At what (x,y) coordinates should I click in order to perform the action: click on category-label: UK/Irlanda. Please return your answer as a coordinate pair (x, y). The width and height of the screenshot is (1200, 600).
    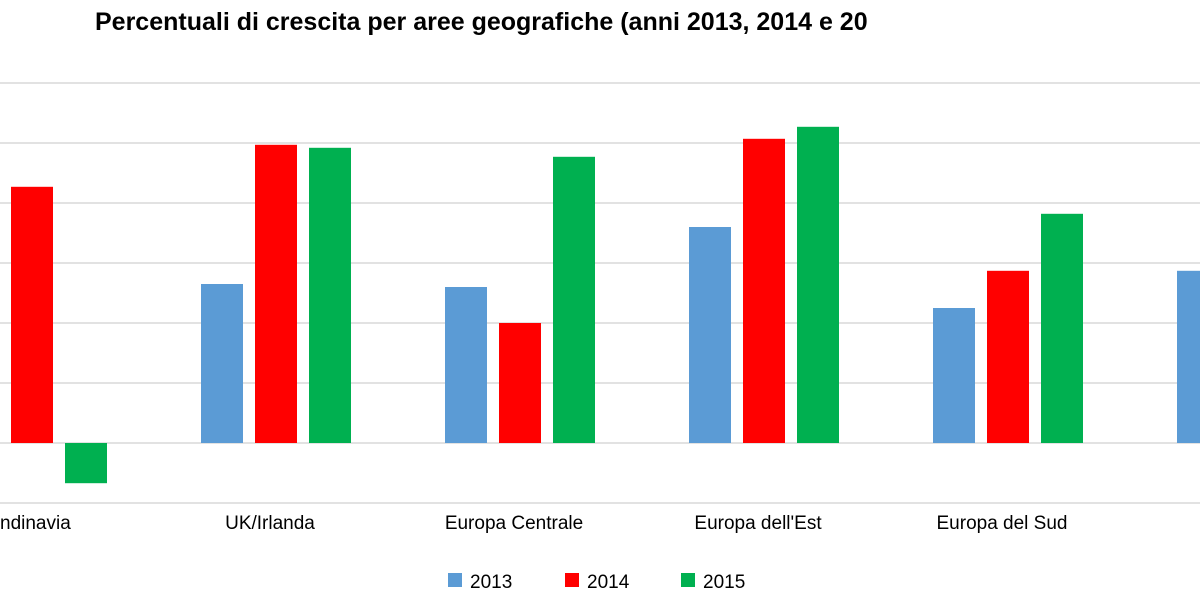
    Looking at the image, I should click on (270, 523).